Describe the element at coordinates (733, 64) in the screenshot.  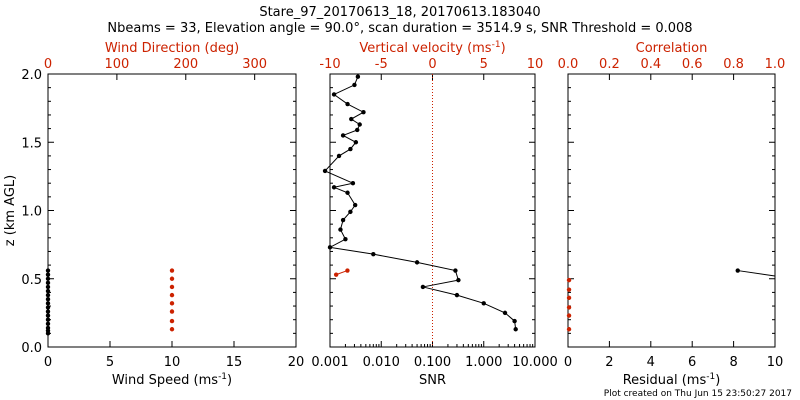
I see `top-tick-label: 0.8` at that location.